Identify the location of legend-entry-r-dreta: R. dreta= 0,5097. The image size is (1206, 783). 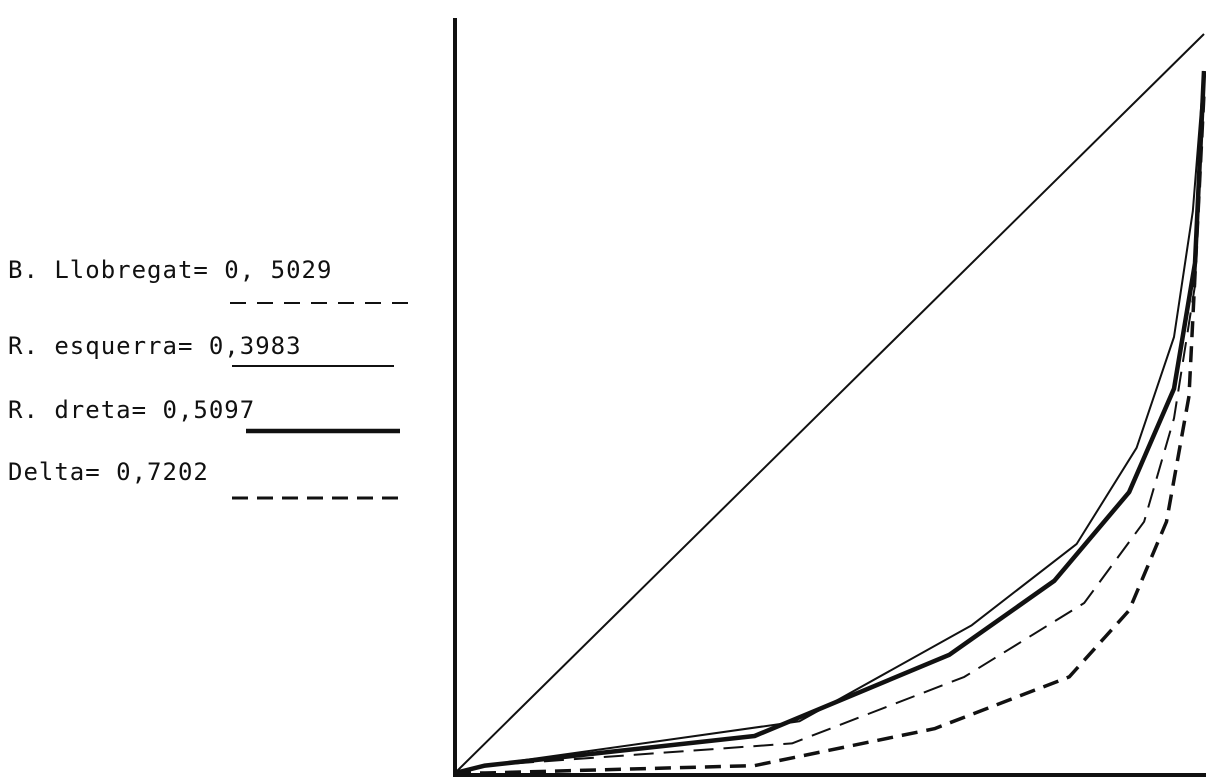
(204, 415).